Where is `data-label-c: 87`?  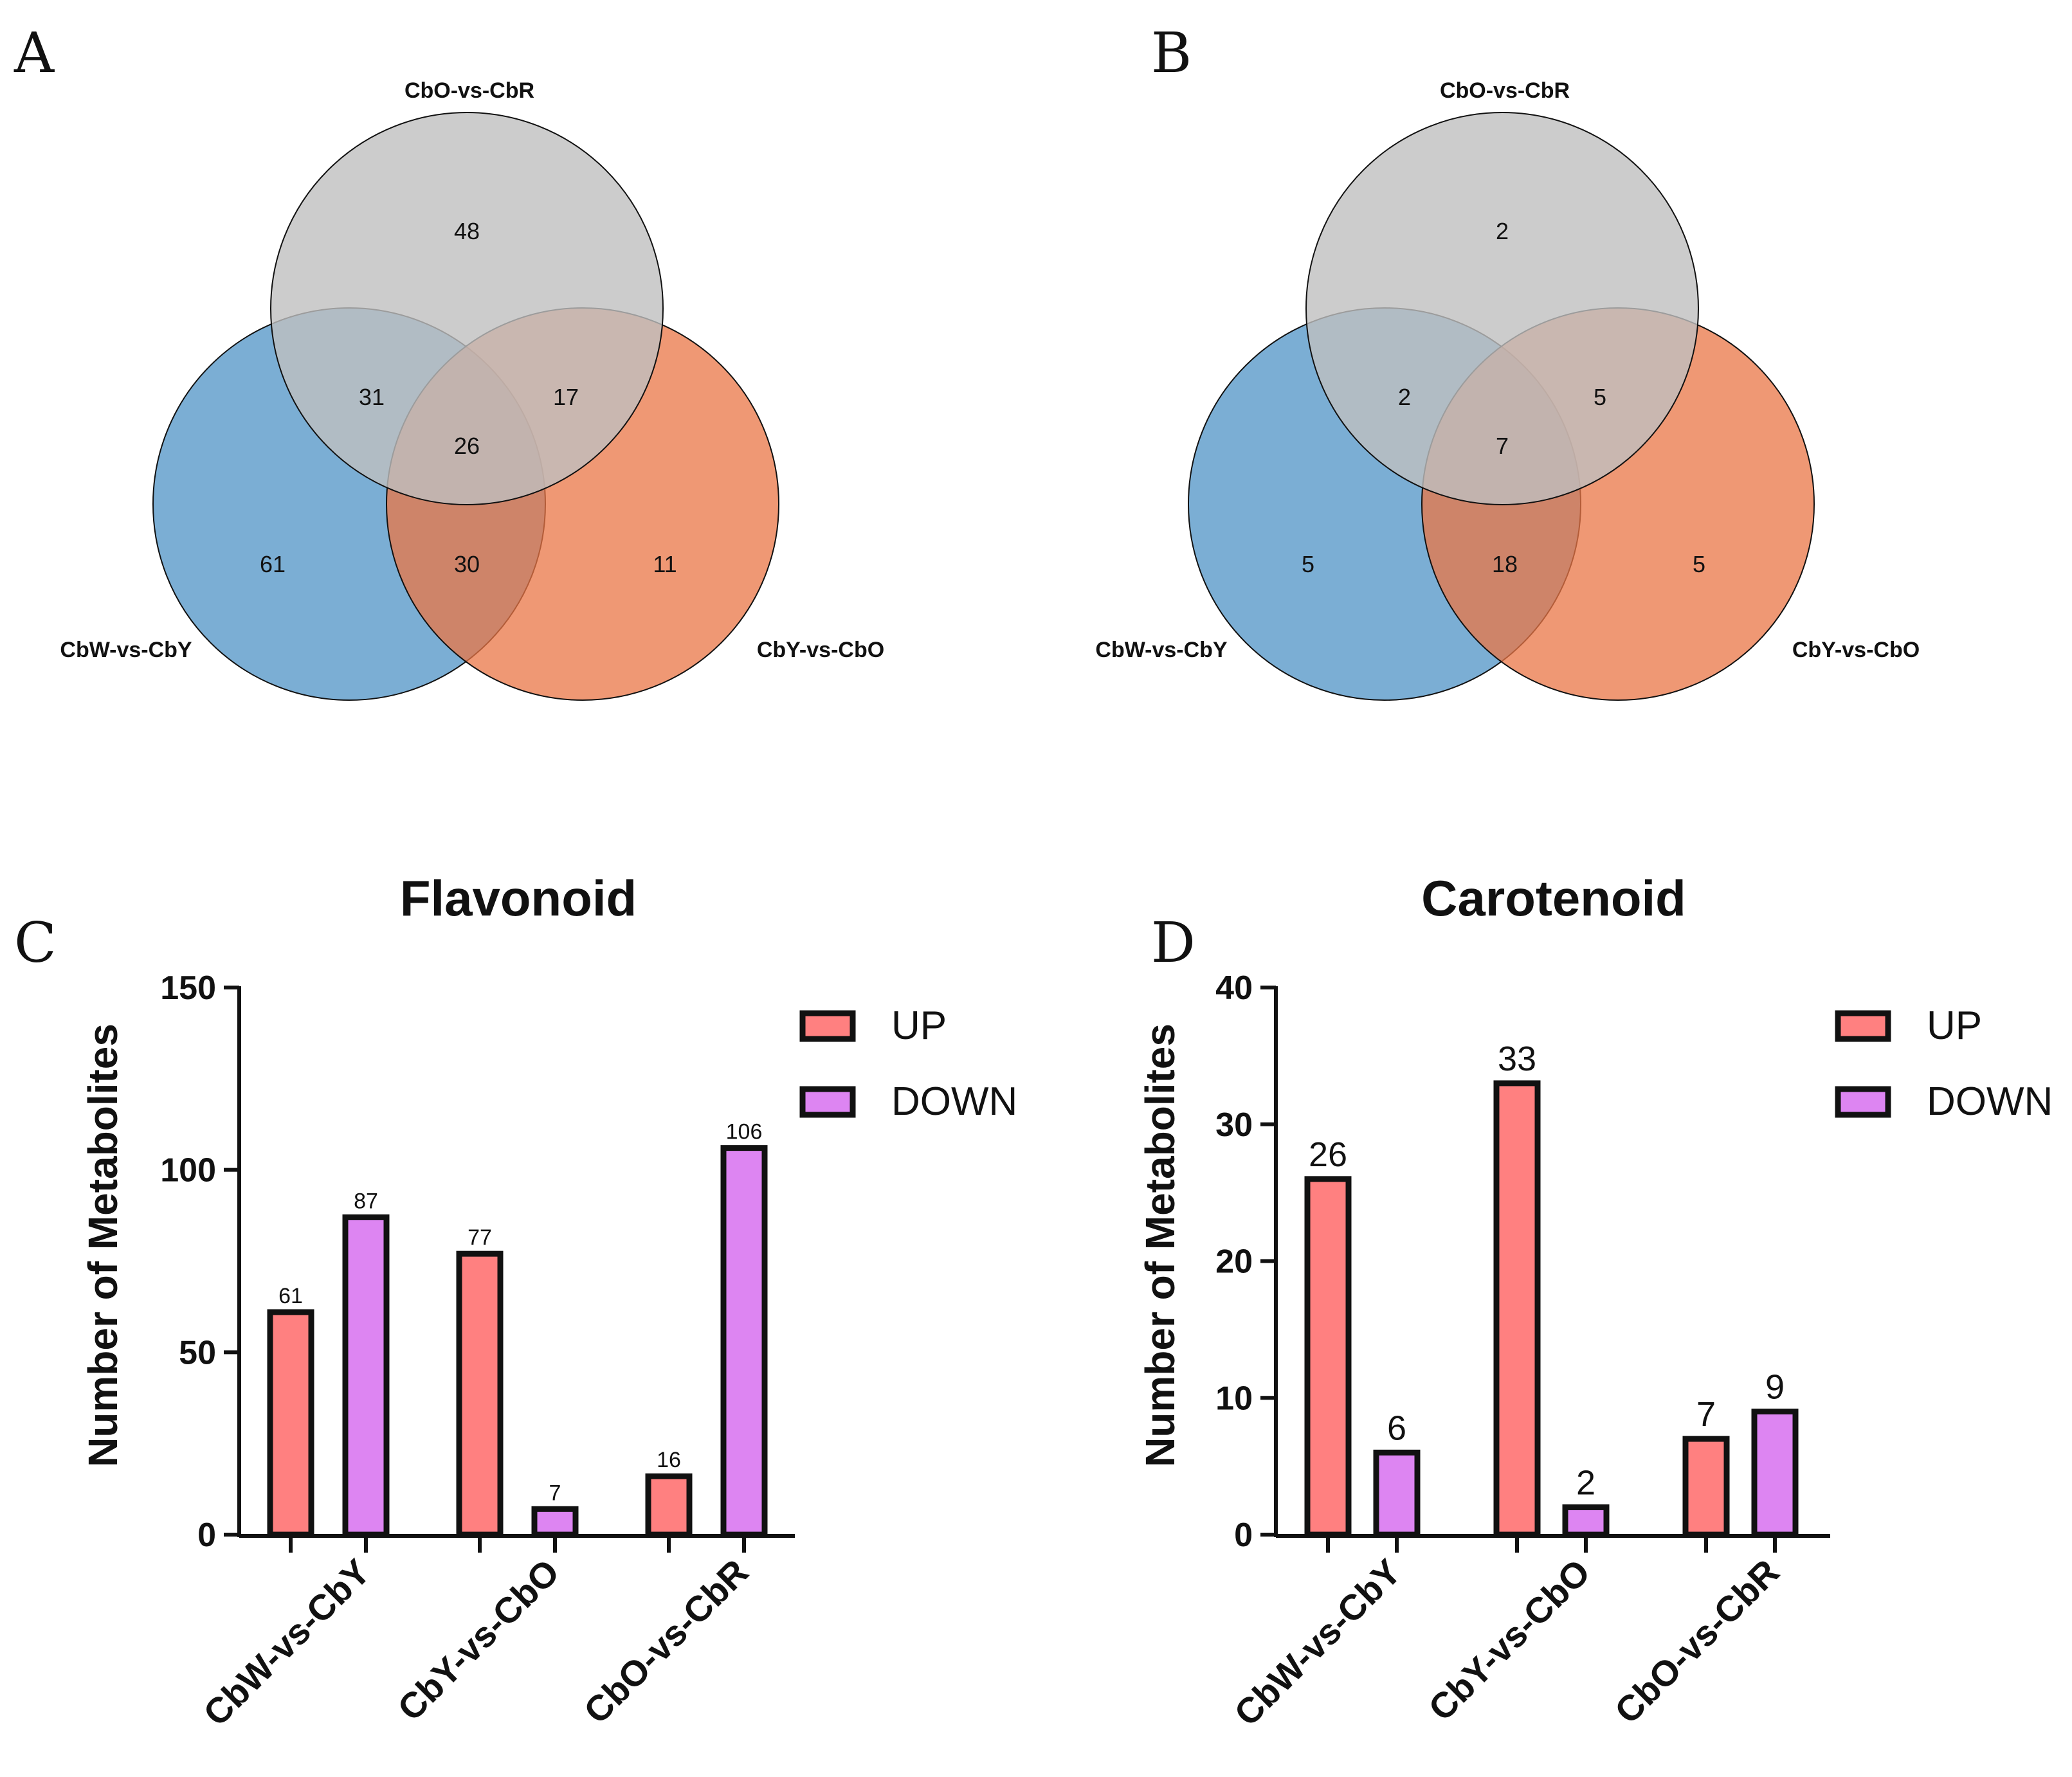
data-label-c: 87 is located at coordinates (366, 1201).